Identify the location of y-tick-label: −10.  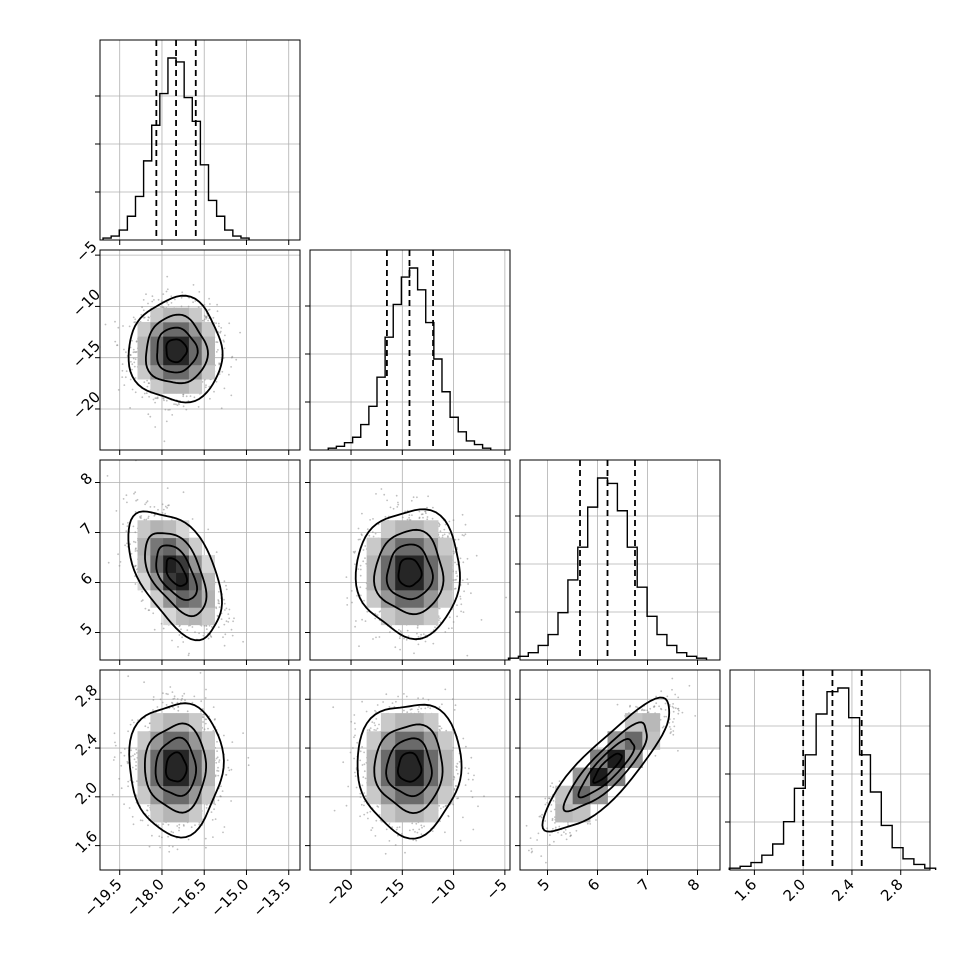
(86, 302).